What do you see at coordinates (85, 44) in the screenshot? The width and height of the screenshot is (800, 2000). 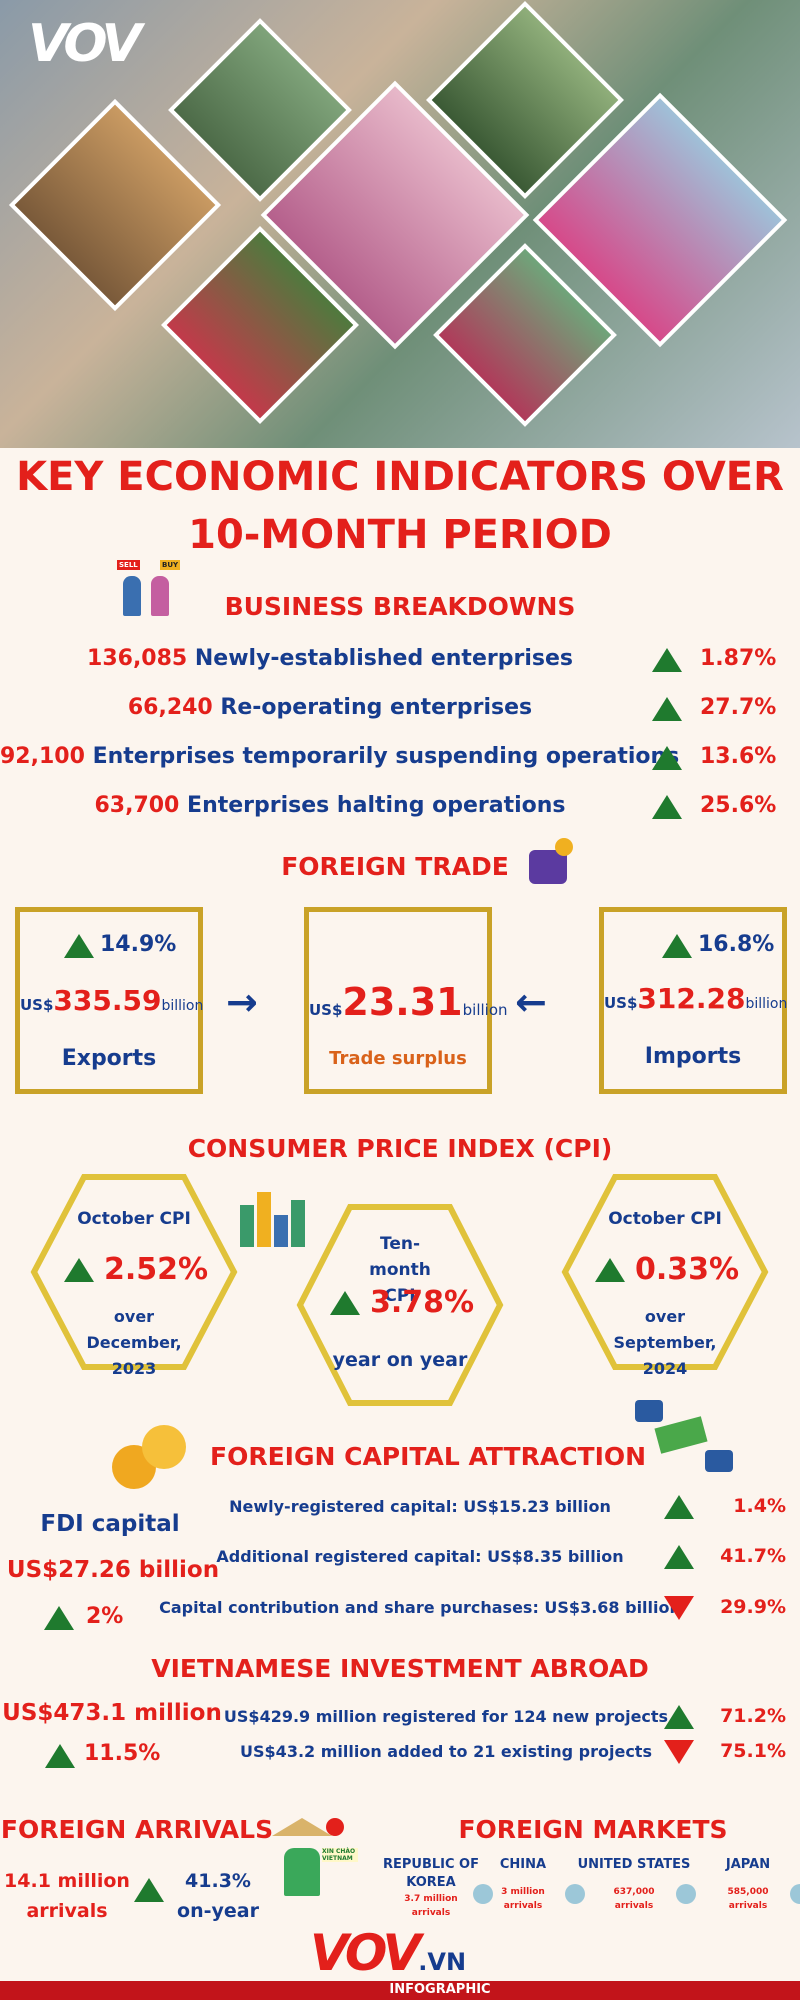 I see `header-logo: VOV` at bounding box center [85, 44].